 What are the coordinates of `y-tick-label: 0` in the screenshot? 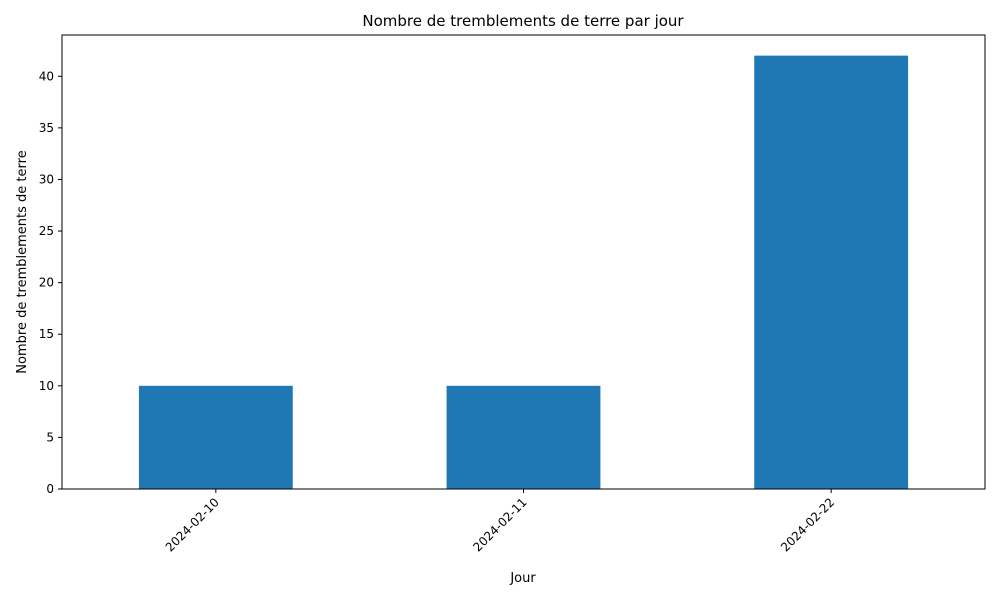 It's located at (50, 489).